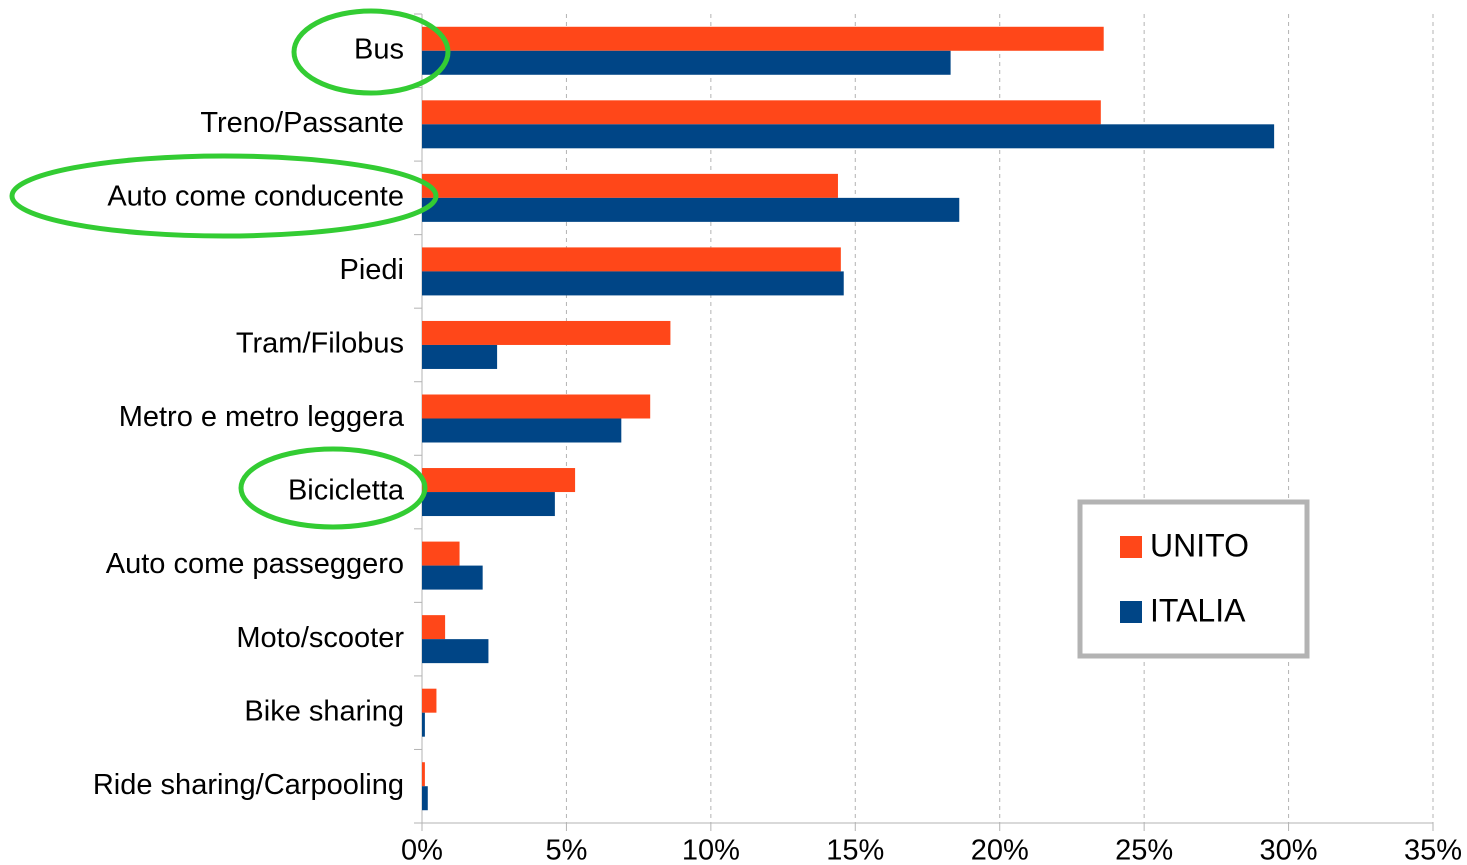 Image resolution: width=1467 pixels, height=865 pixels. What do you see at coordinates (346, 491) in the screenshot?
I see `y-tick-label: Bicicletta` at bounding box center [346, 491].